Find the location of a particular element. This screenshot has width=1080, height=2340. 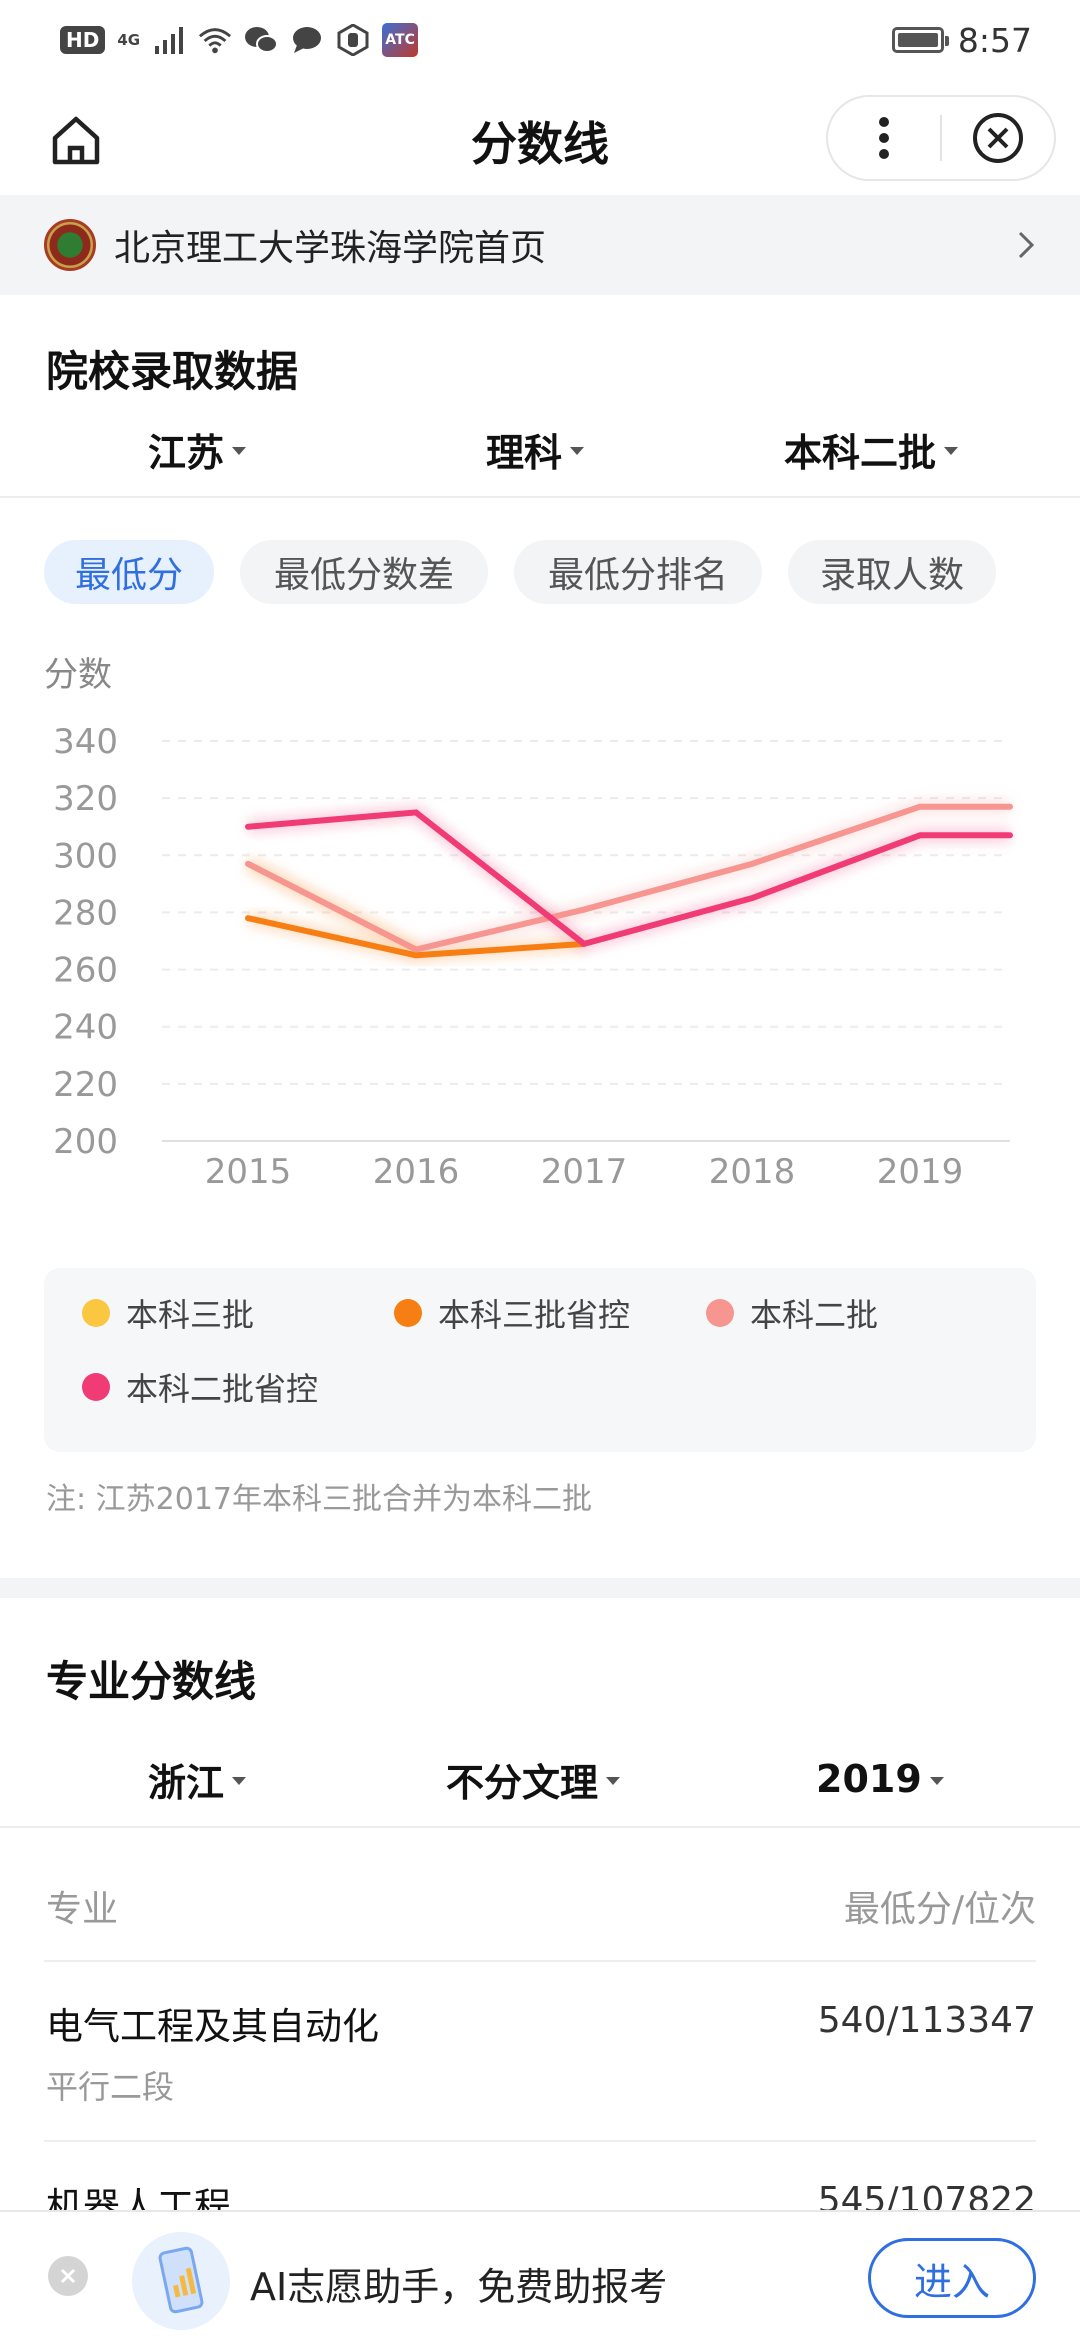

legend-label: 本科二批省控 is located at coordinates (222, 1389).